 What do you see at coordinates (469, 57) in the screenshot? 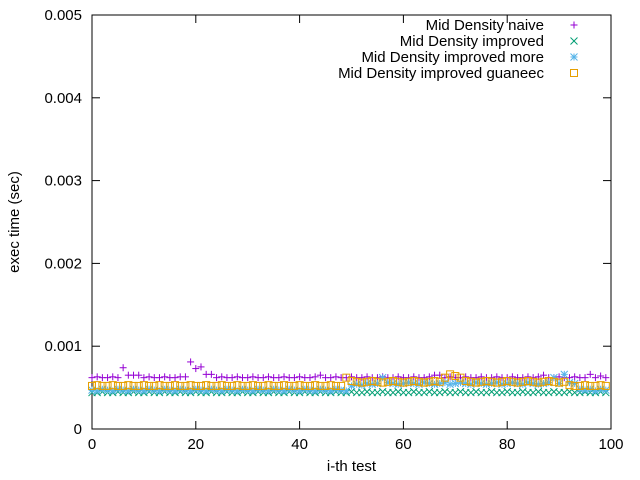
I see `legend-entry: Mid Density improved more` at bounding box center [469, 57].